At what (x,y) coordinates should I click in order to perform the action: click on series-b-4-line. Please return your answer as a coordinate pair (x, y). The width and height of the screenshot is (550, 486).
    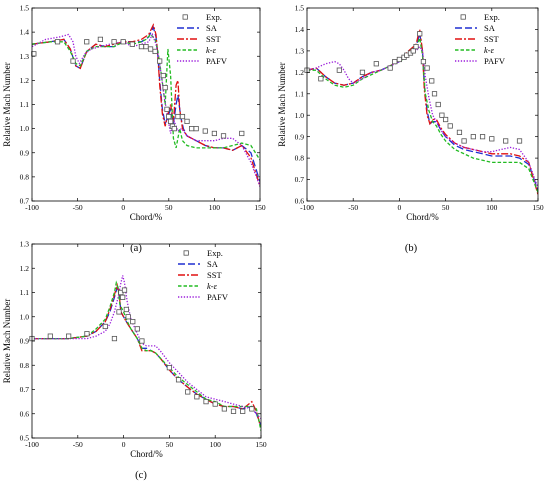
    Looking at the image, I should click on (422, 117).